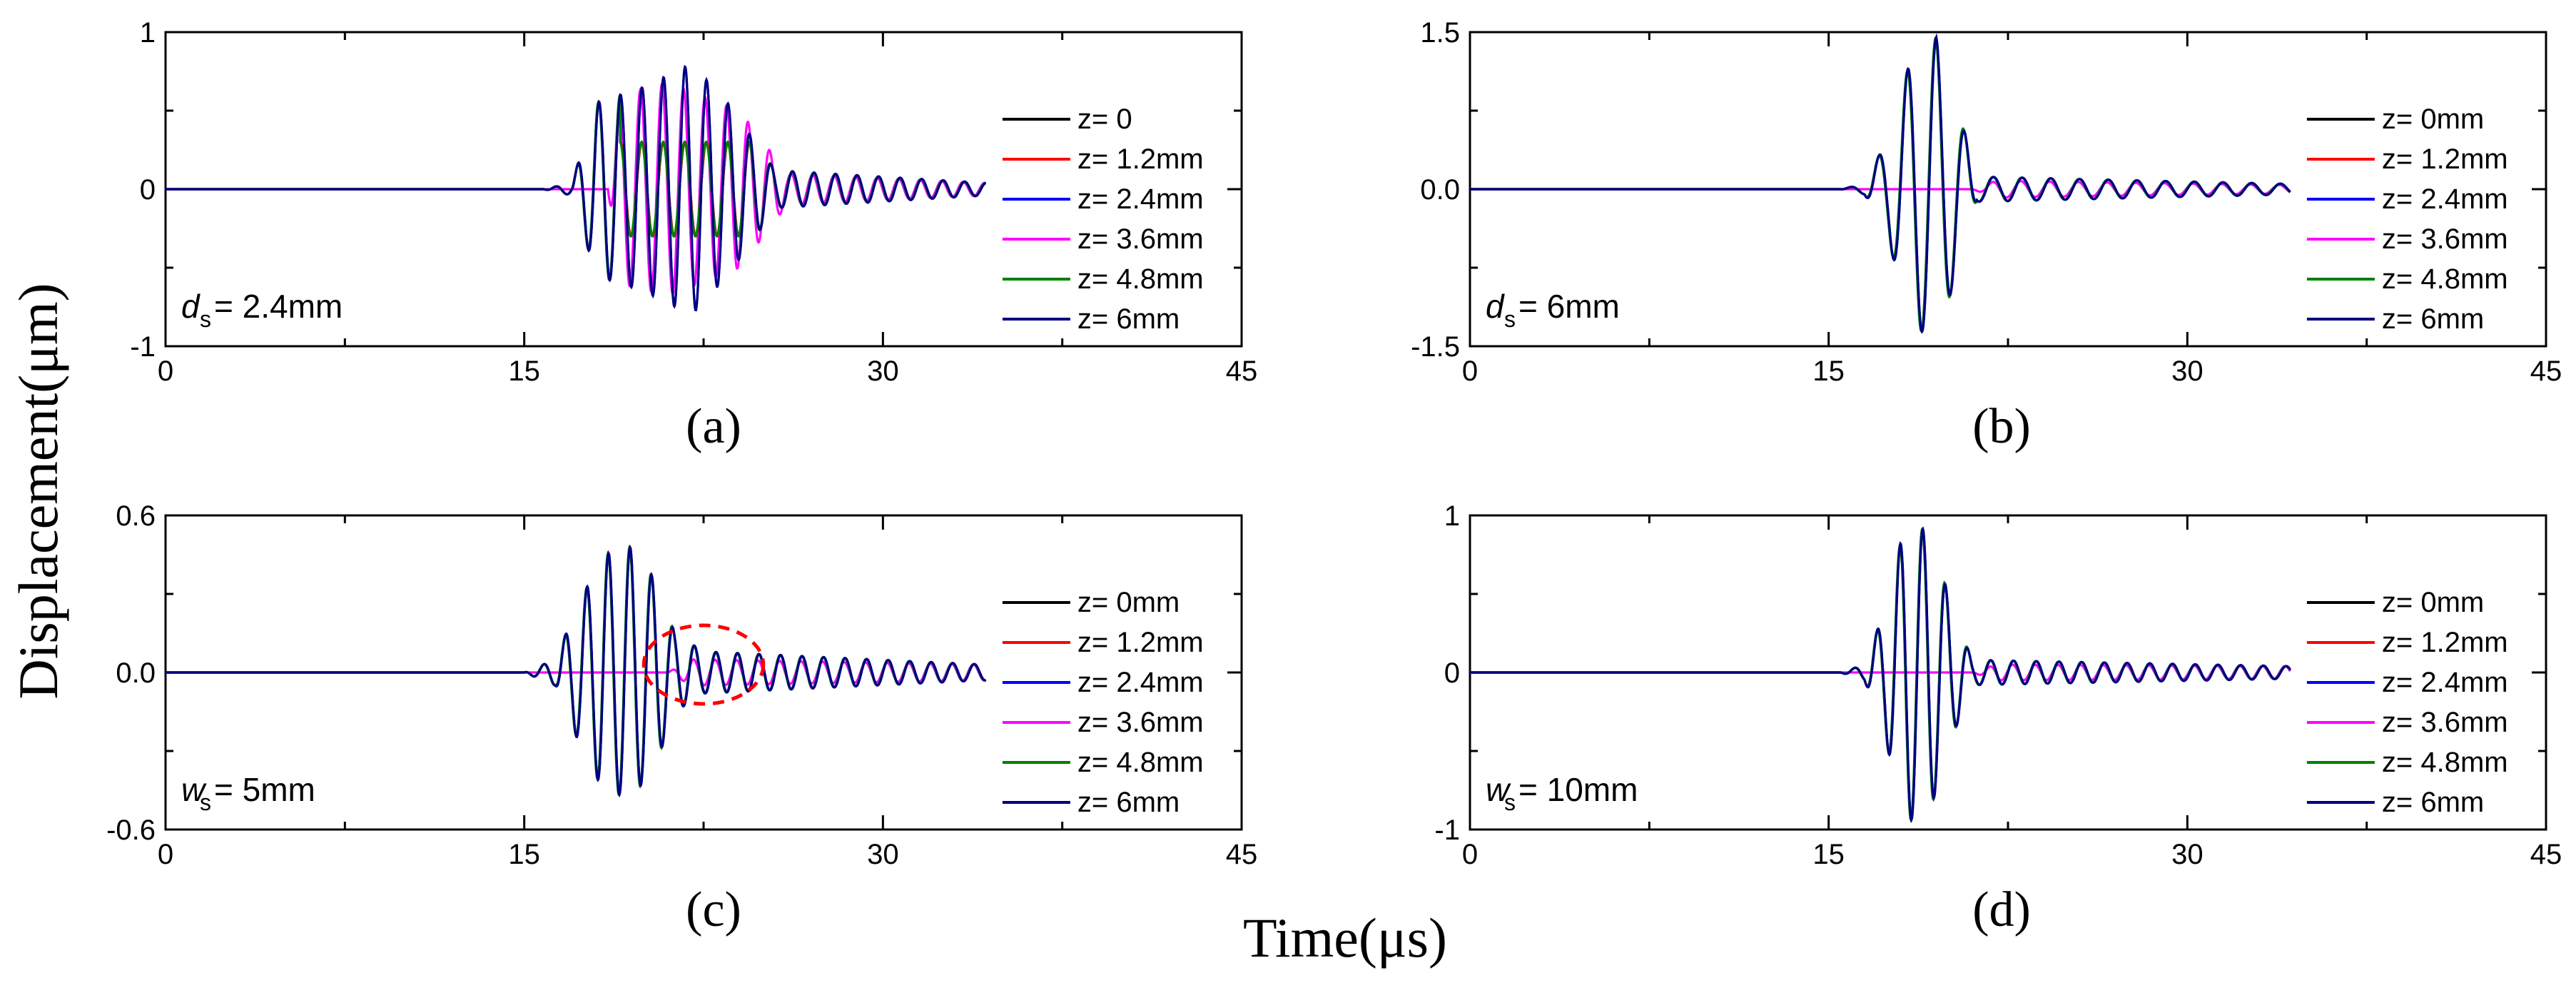 The width and height of the screenshot is (2576, 983). What do you see at coordinates (2002, 909) in the screenshot?
I see `panel-label: (d)` at bounding box center [2002, 909].